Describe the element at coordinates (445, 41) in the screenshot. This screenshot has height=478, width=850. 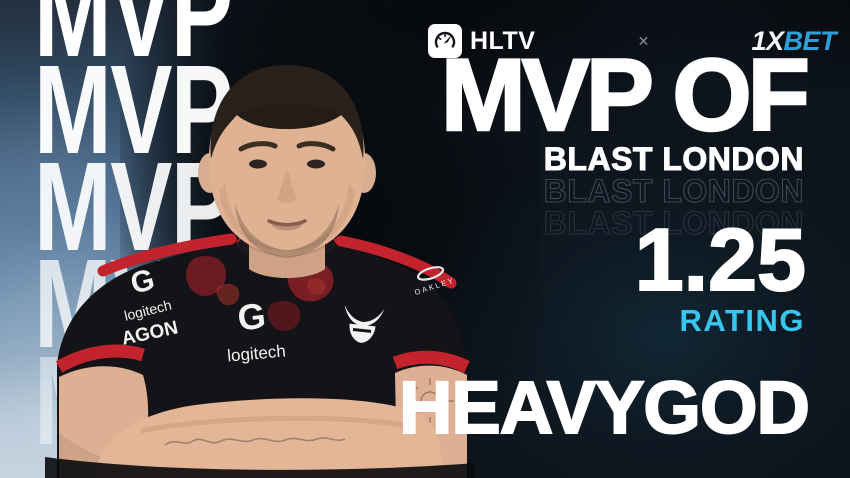
I see `hltv-gauge-icon` at that location.